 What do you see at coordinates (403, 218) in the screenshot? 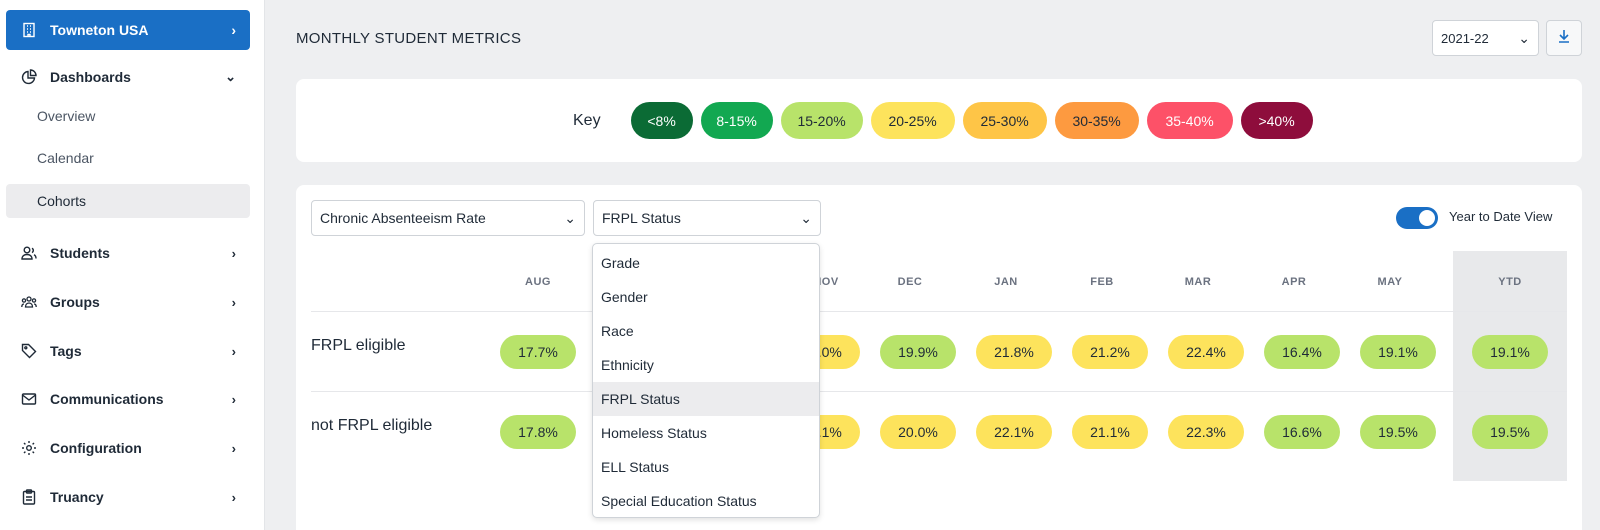
I see `metric-select-value: Chronic Absenteeism Rate` at bounding box center [403, 218].